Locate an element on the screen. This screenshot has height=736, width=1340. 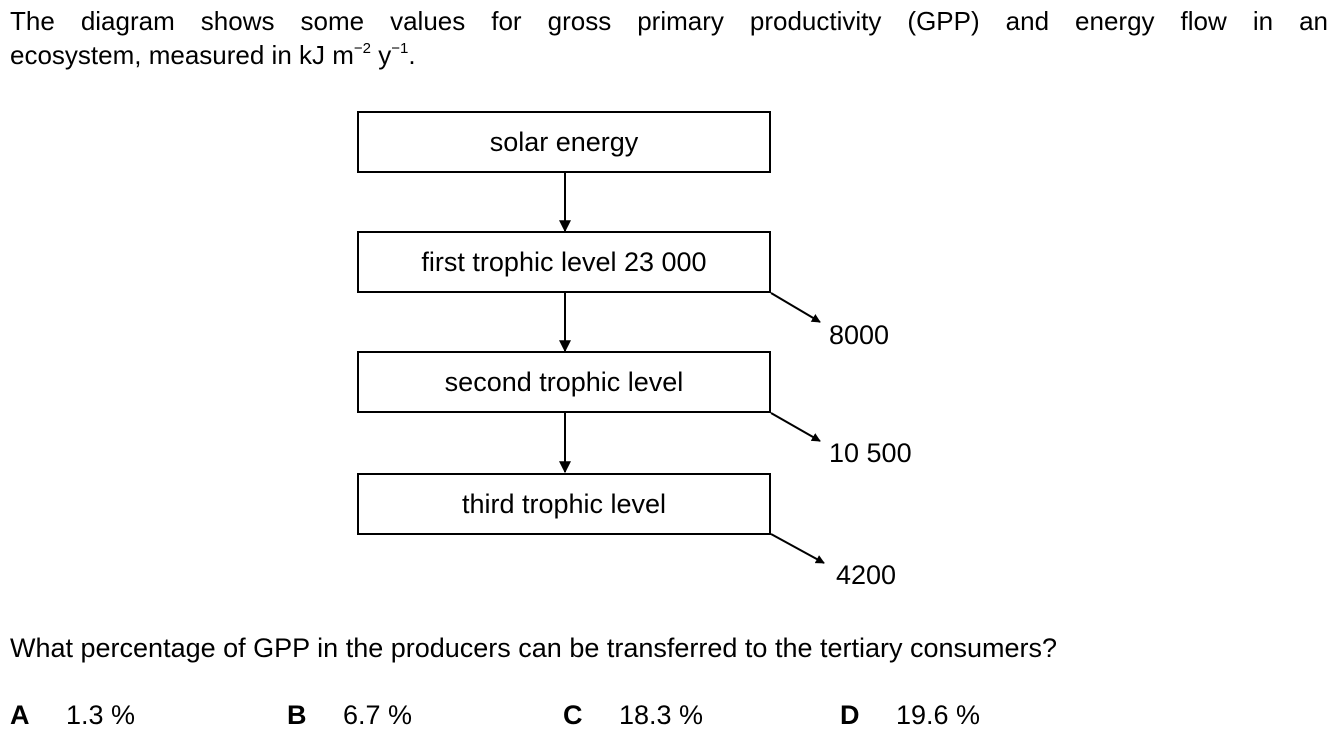
box-first-trophic-level-label: first trophic level 23 000 is located at coordinates (564, 261).